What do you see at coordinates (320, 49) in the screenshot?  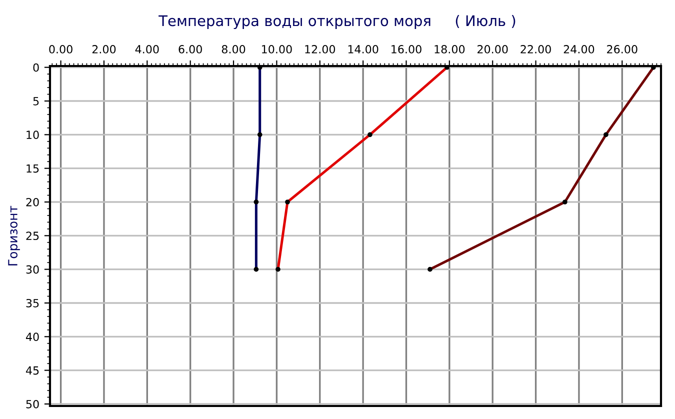 I see `x-tick-label: 12.00` at bounding box center [320, 49].